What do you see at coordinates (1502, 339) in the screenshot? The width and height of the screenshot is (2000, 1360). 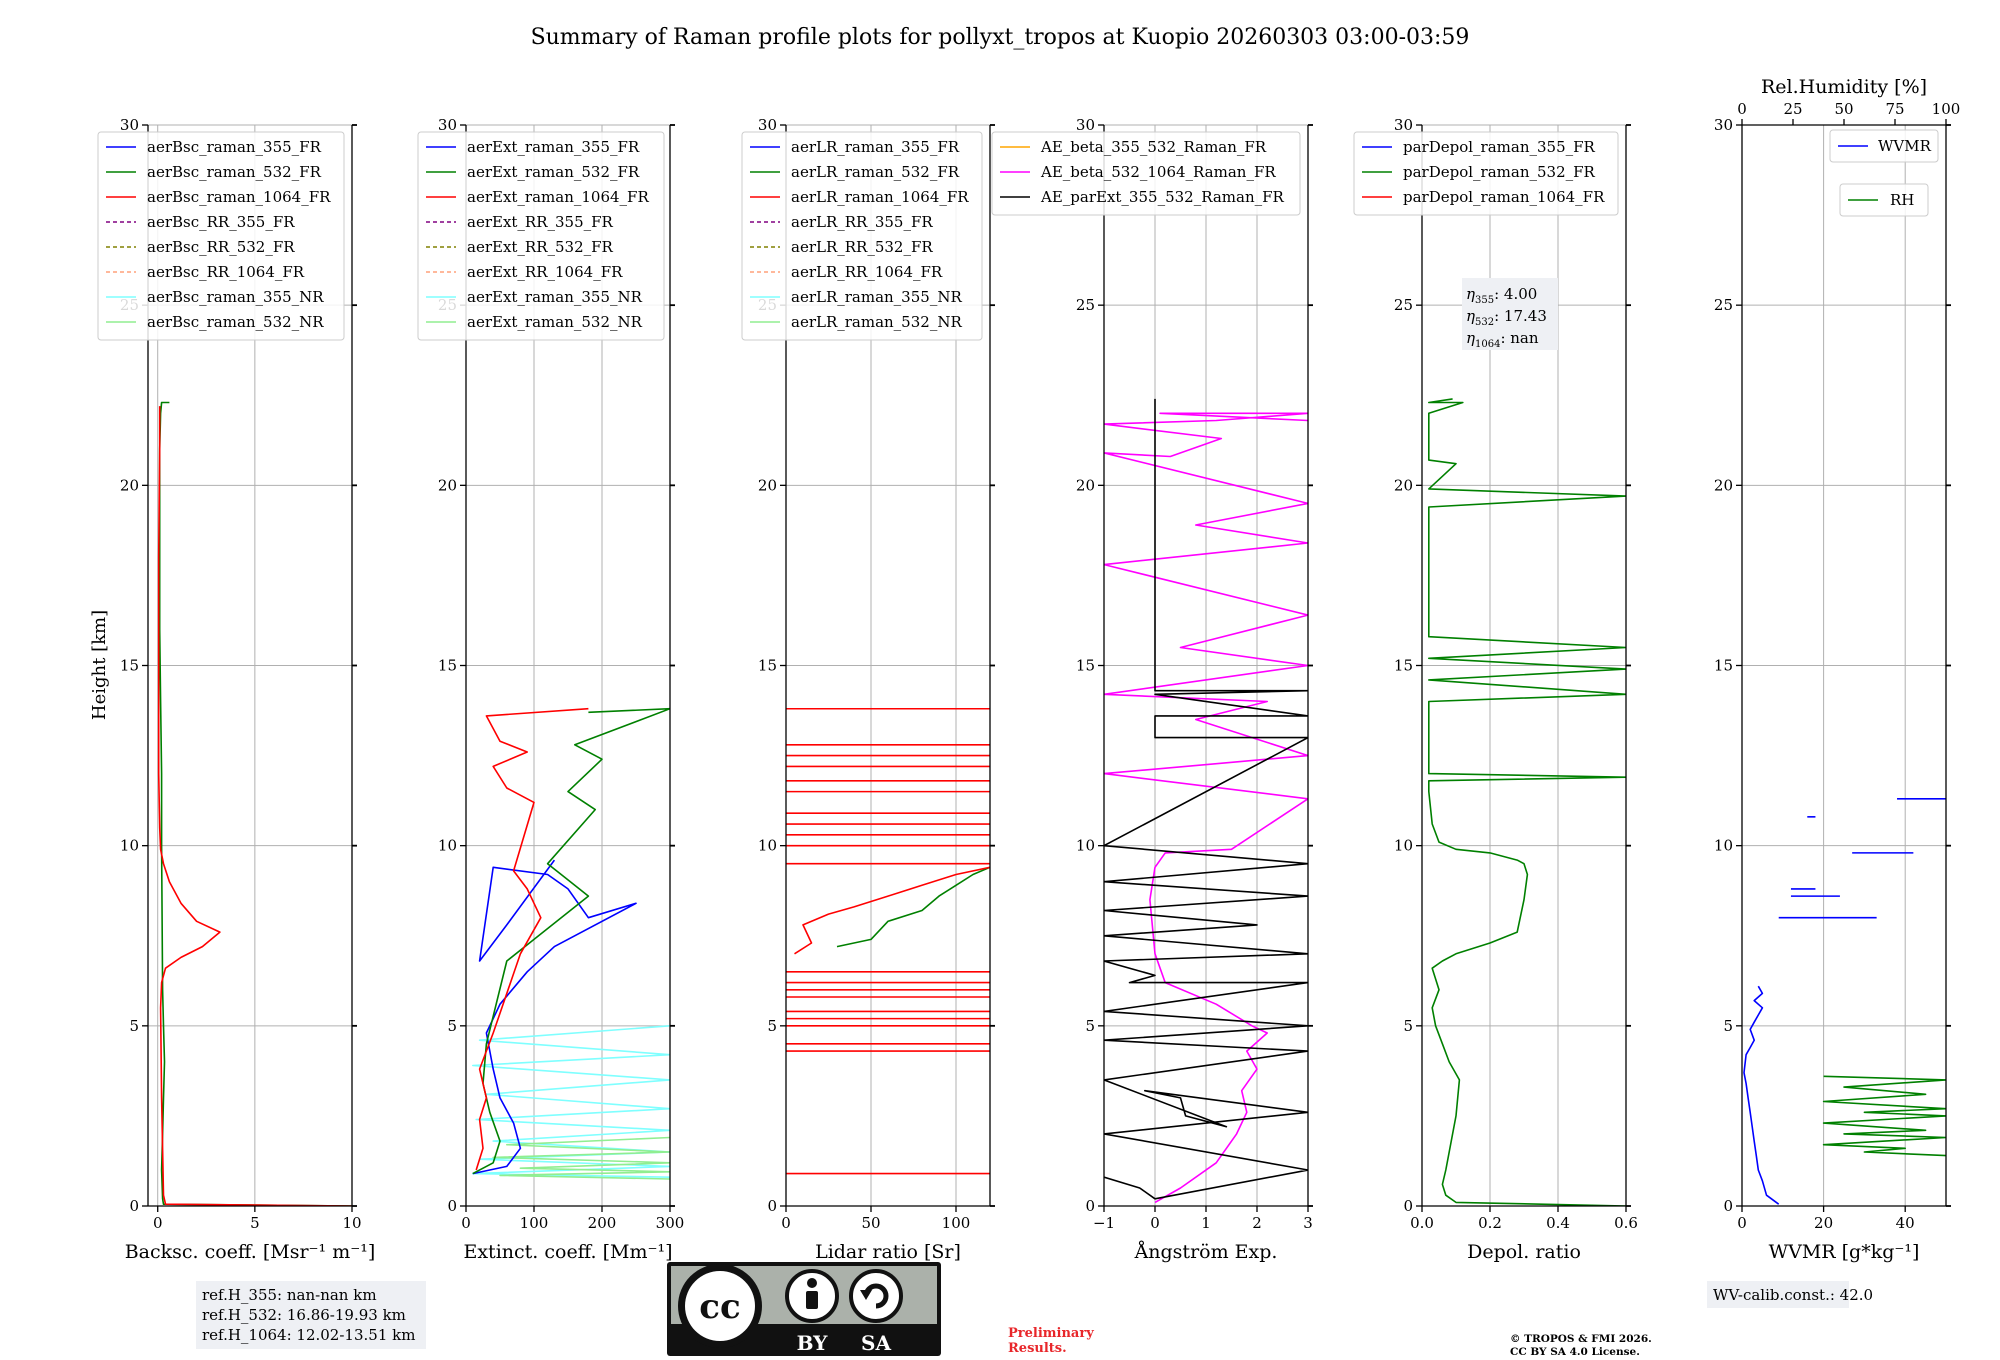 I see `eta-label: η1064: nan` at bounding box center [1502, 339].